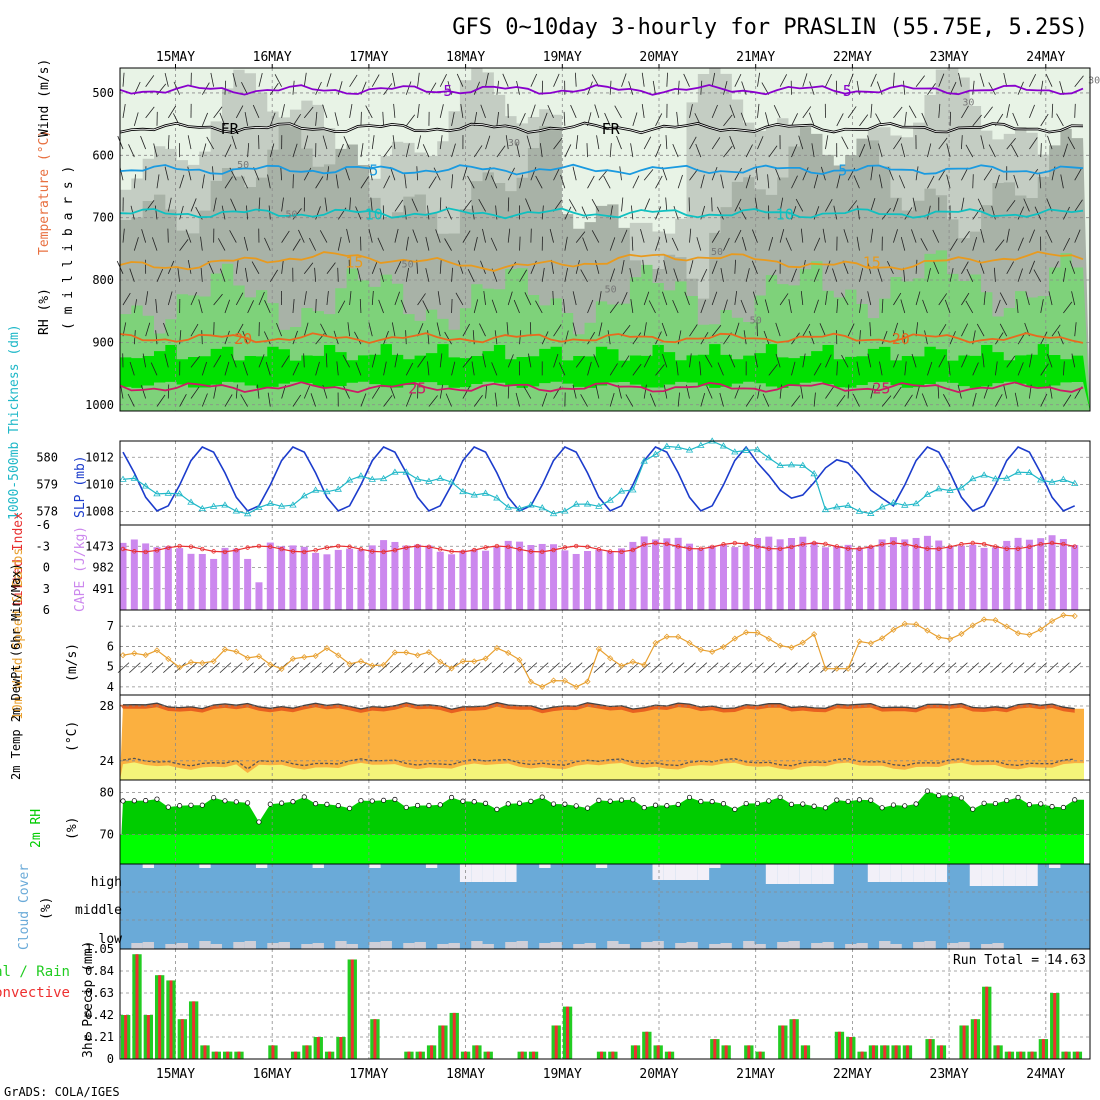 Image resolution: width=1100 pixels, height=1100 pixels. I want to click on rh-layer-low, so click(605, 396).